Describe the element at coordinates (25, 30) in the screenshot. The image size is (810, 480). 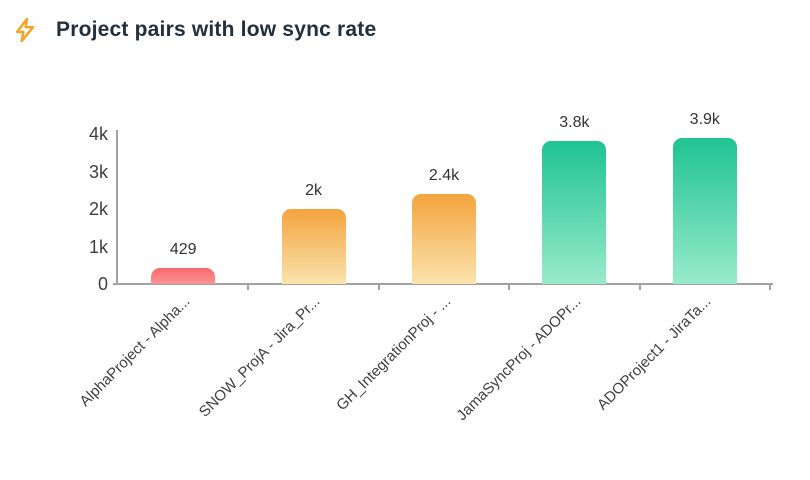
I see `lightning-icon` at that location.